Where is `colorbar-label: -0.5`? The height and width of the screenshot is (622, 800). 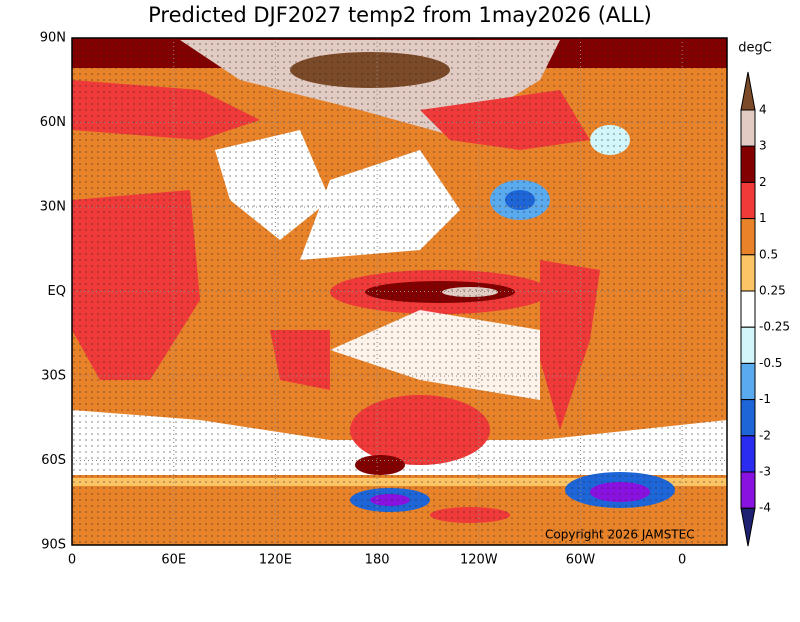 colorbar-label: -0.5 is located at coordinates (770, 363).